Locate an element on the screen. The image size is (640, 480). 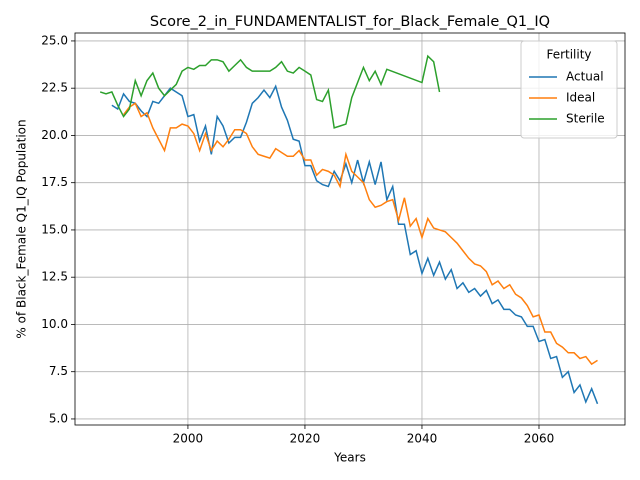
legend: Fertility Actual Ideal Sterile is located at coordinates (569, 89).